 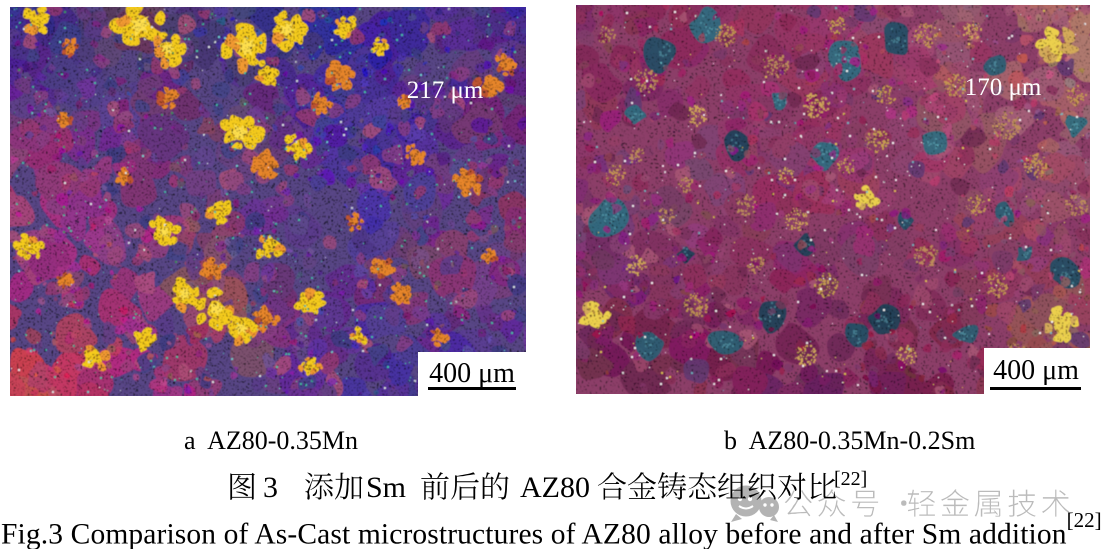 I want to click on svg-text: Sm, so click(x=386, y=487).